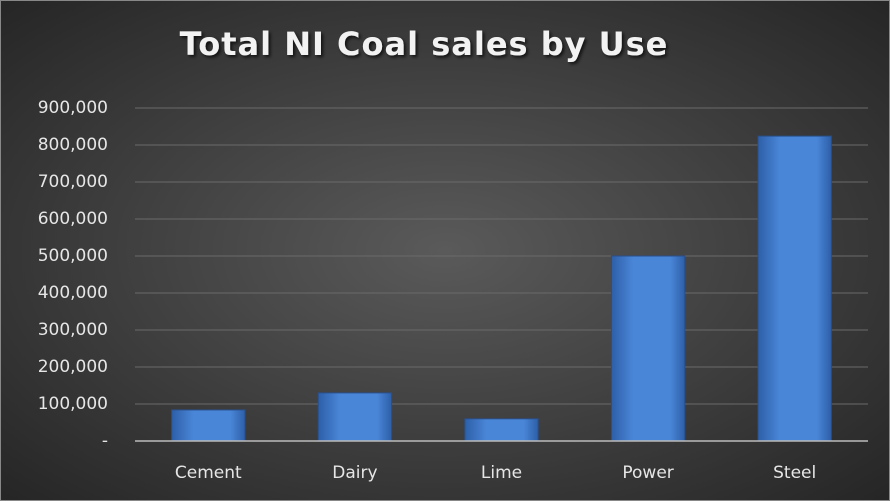 The image size is (890, 501). I want to click on x-tick-label: Dairy, so click(354, 473).